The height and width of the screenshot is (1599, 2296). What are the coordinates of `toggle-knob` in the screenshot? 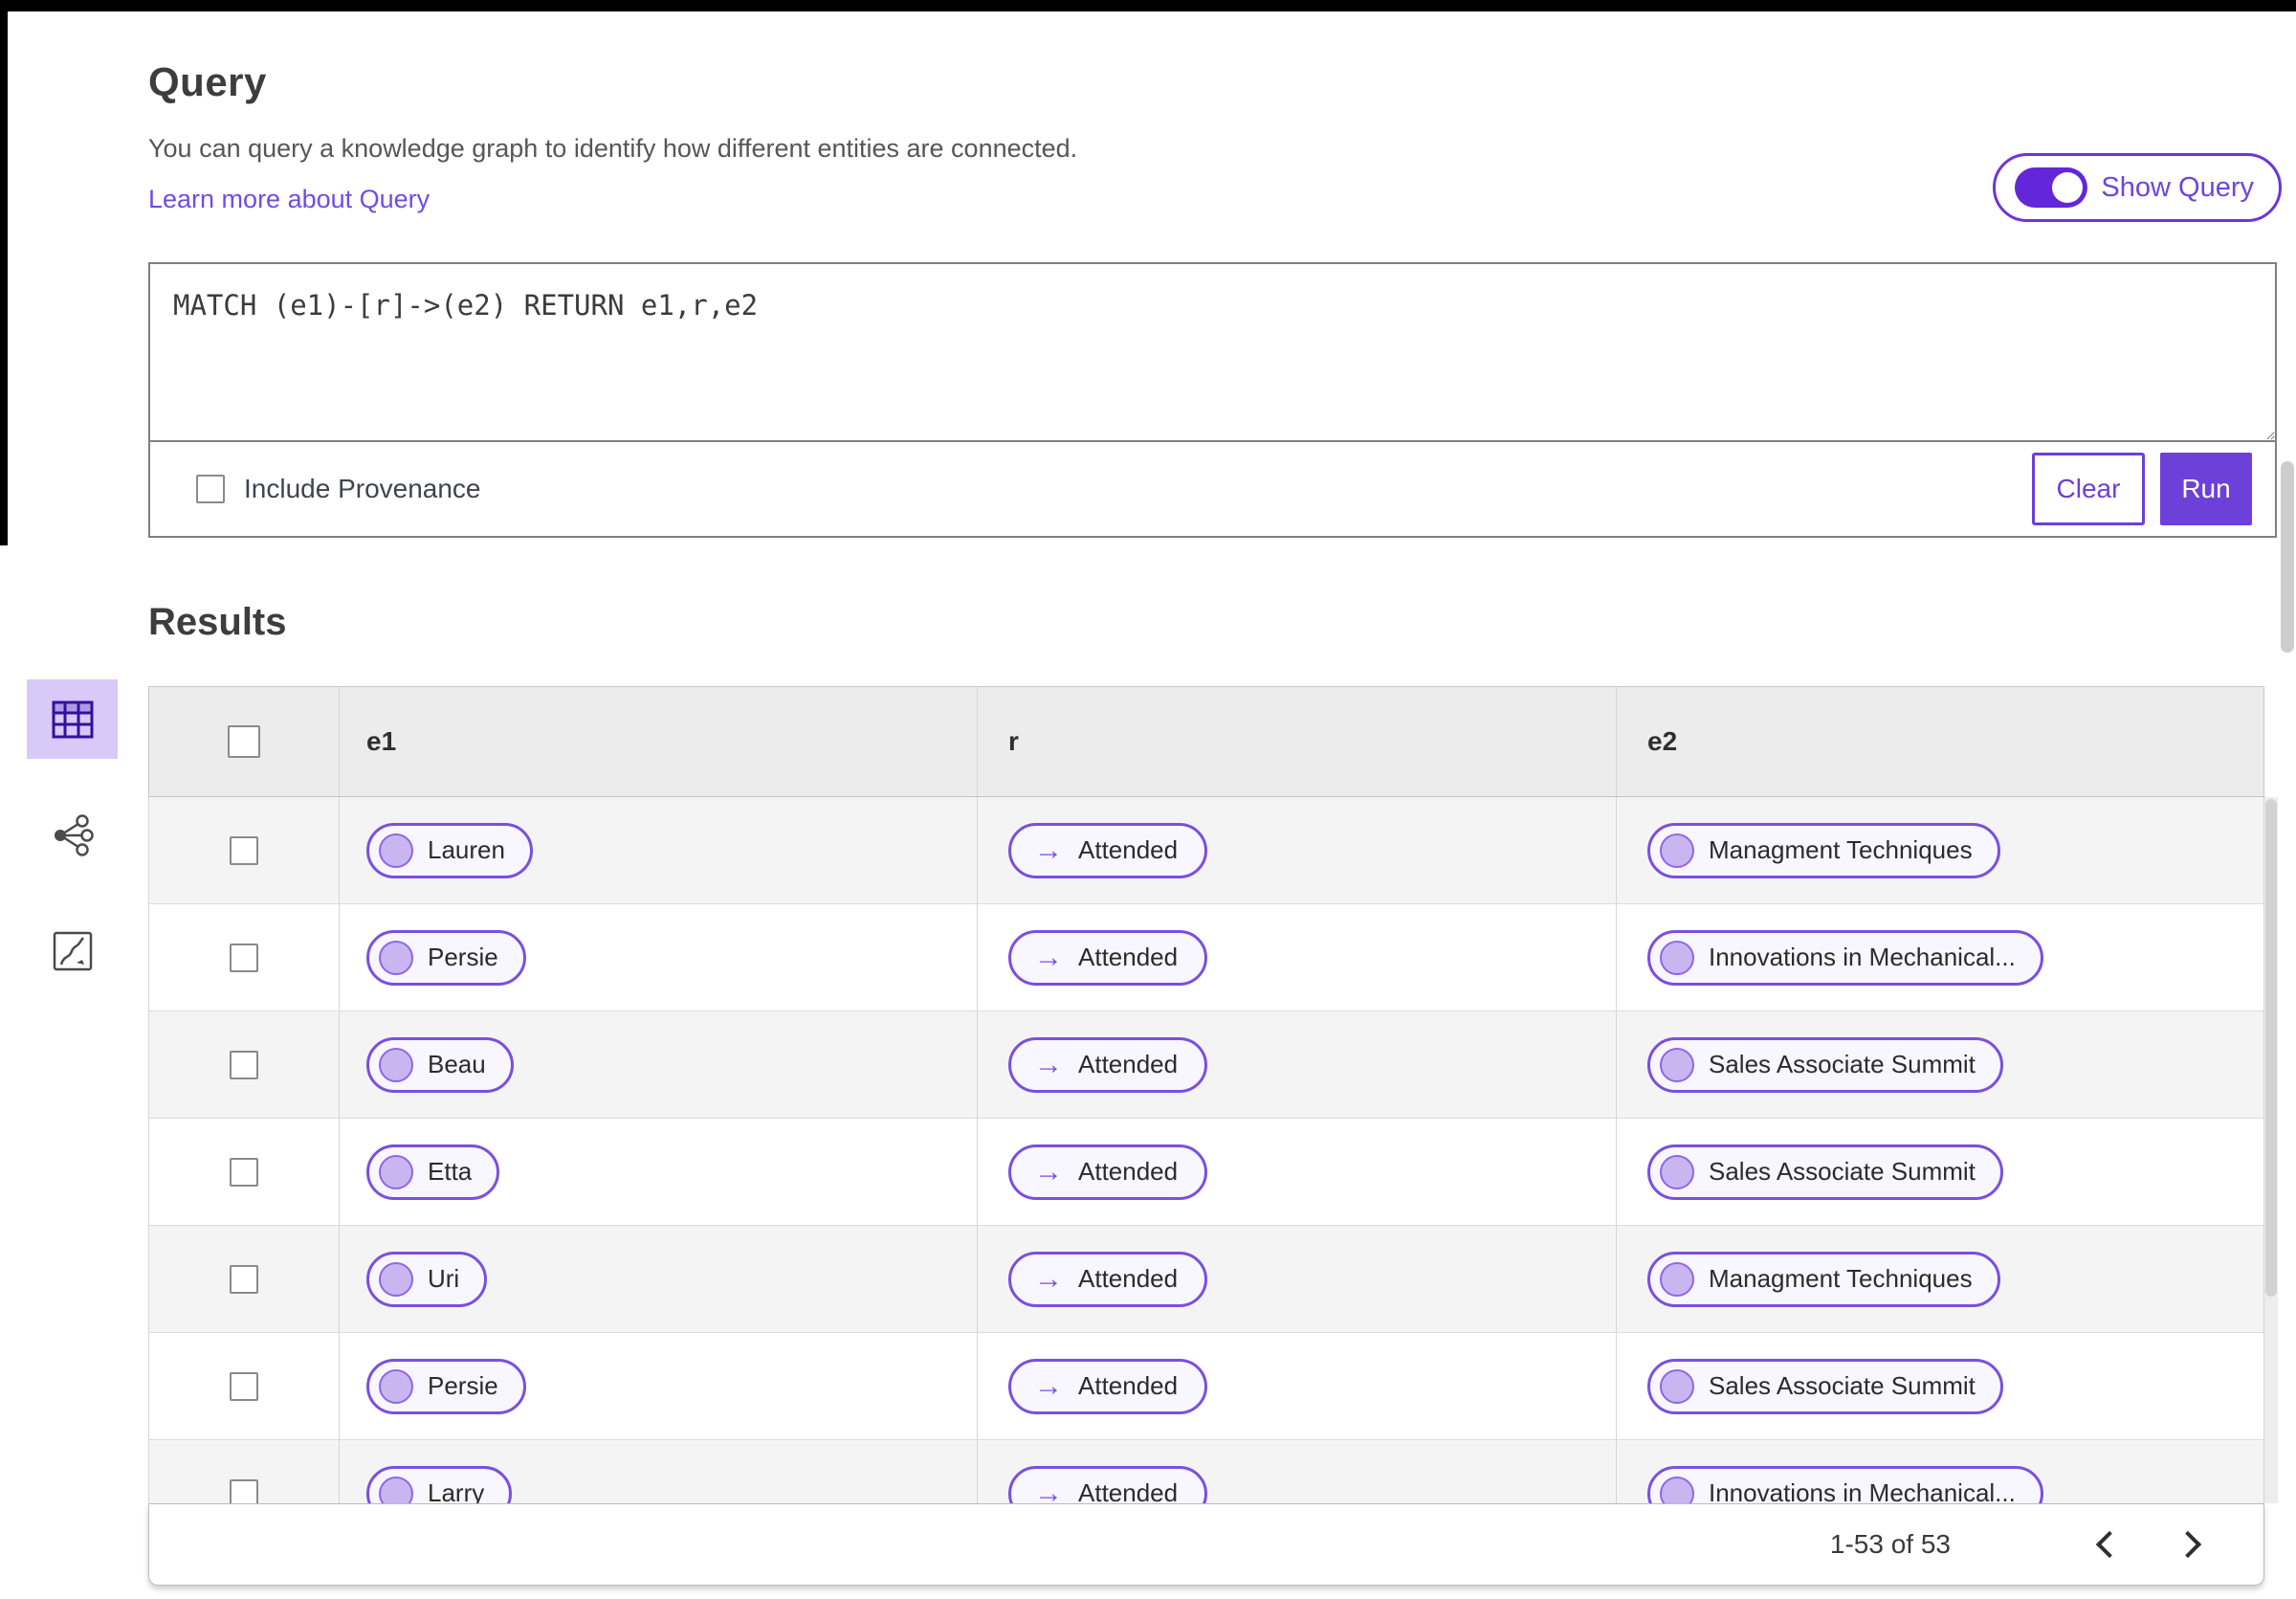 It's located at (2068, 187).